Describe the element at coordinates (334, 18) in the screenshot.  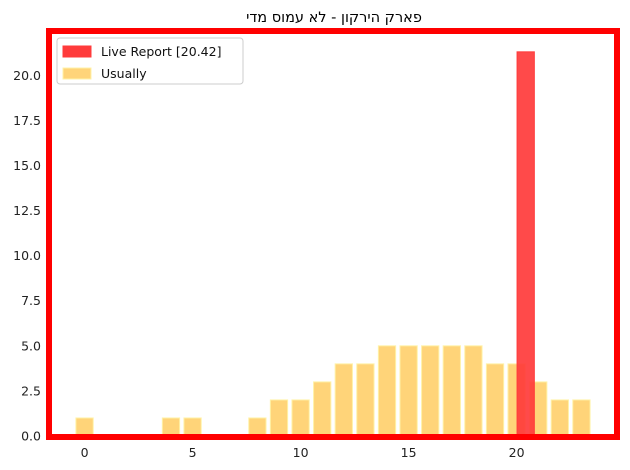
I see `chart-title: פארק הירקון - לא עמוס מדי` at that location.